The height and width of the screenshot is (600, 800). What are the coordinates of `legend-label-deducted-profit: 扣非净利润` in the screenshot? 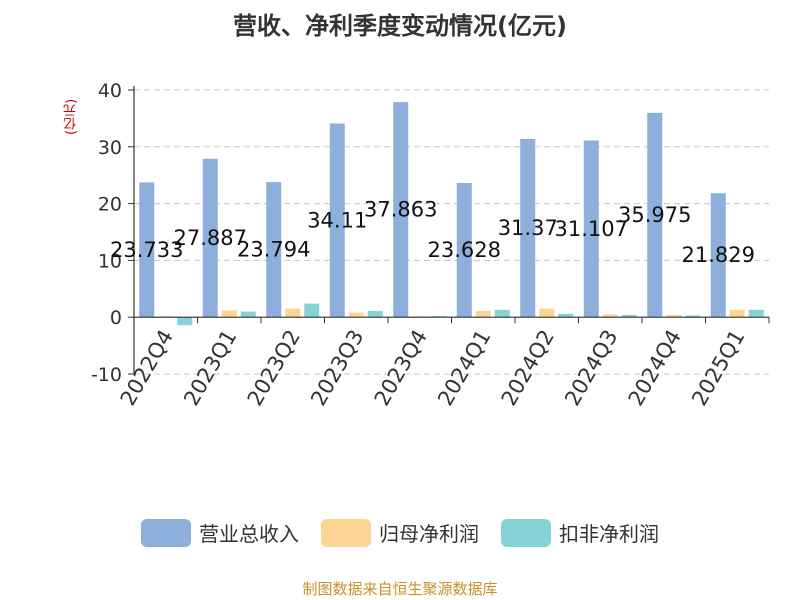 It's located at (609, 534).